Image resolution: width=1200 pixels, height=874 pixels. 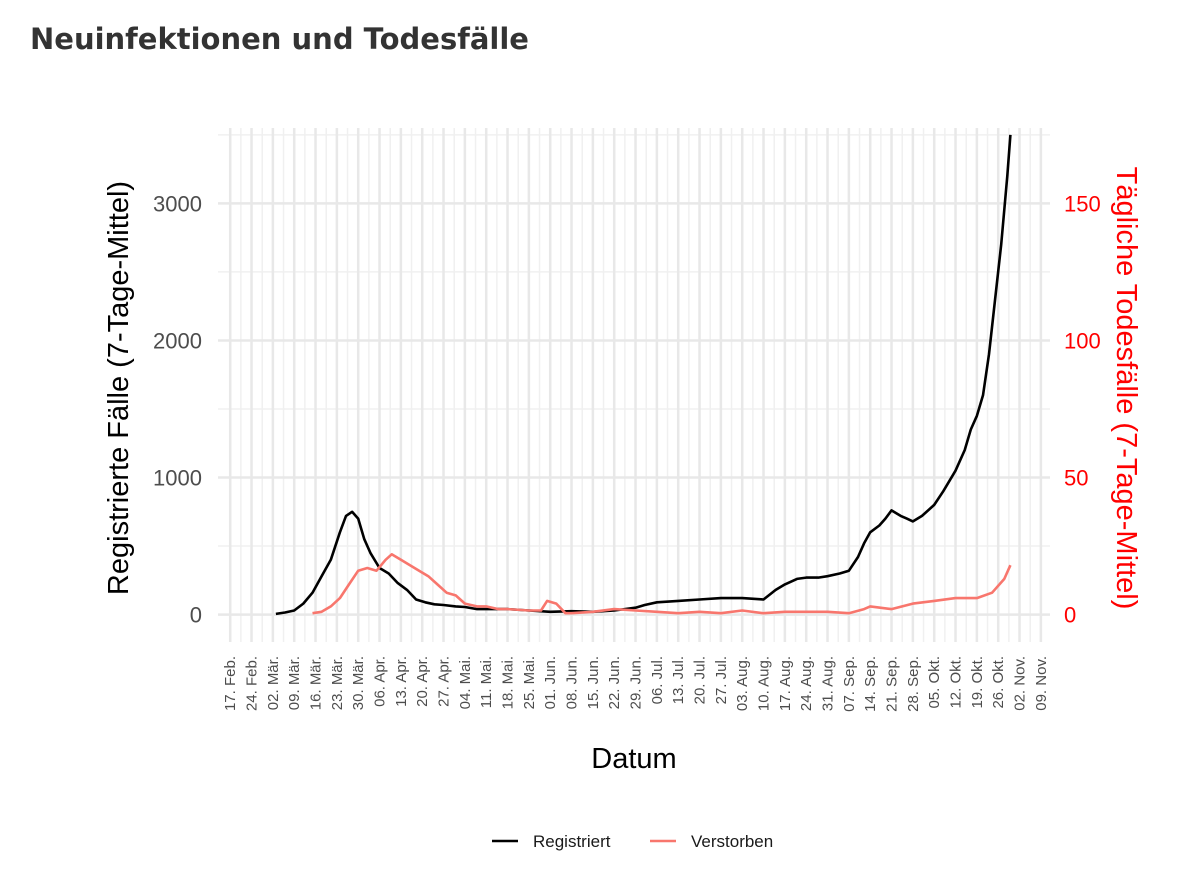 I want to click on x-tick-label: 10. Aug., so click(x=764, y=683).